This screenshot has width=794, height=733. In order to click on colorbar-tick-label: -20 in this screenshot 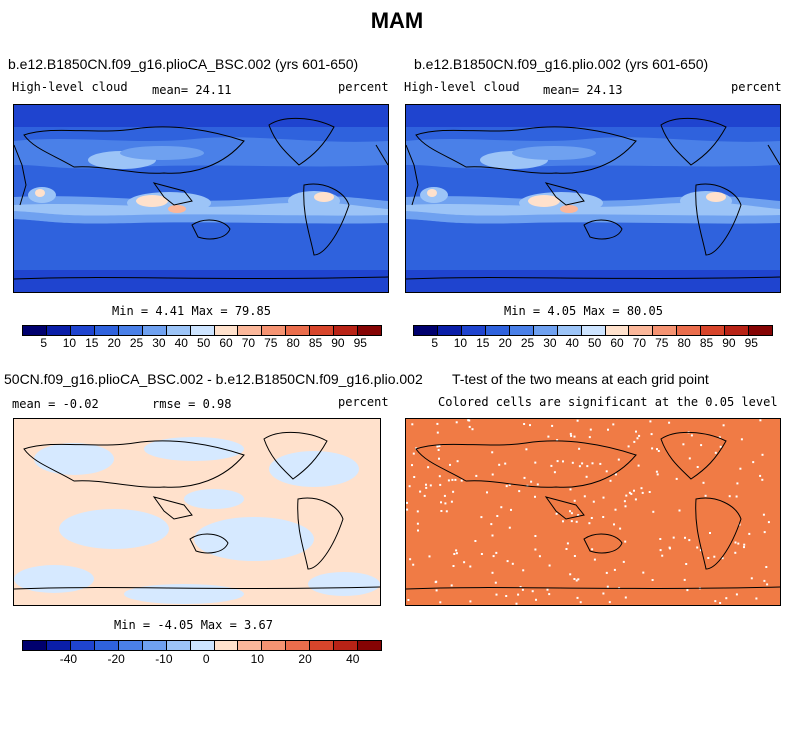, I will do `click(116, 659)`.